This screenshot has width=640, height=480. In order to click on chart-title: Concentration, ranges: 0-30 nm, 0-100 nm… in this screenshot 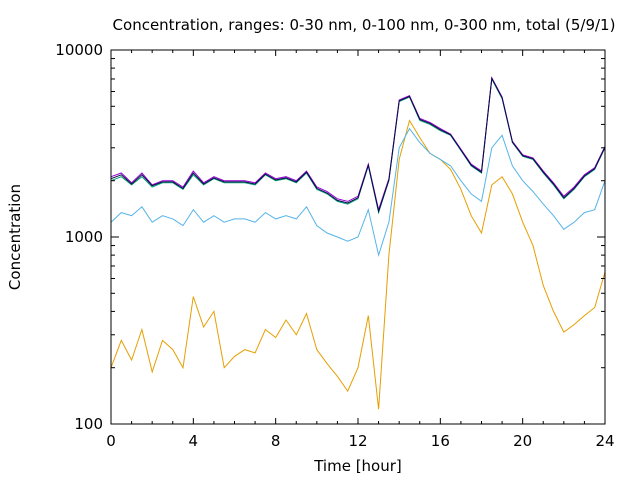, I will do `click(364, 25)`.